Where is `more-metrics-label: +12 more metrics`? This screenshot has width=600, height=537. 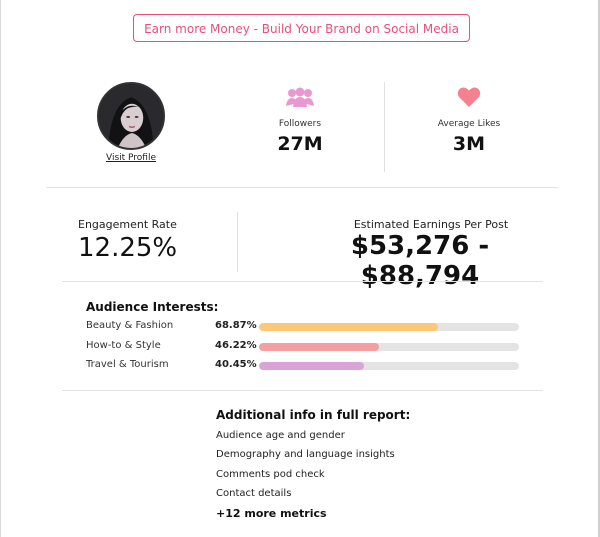
more-metrics-label: +12 more metrics is located at coordinates (271, 513).